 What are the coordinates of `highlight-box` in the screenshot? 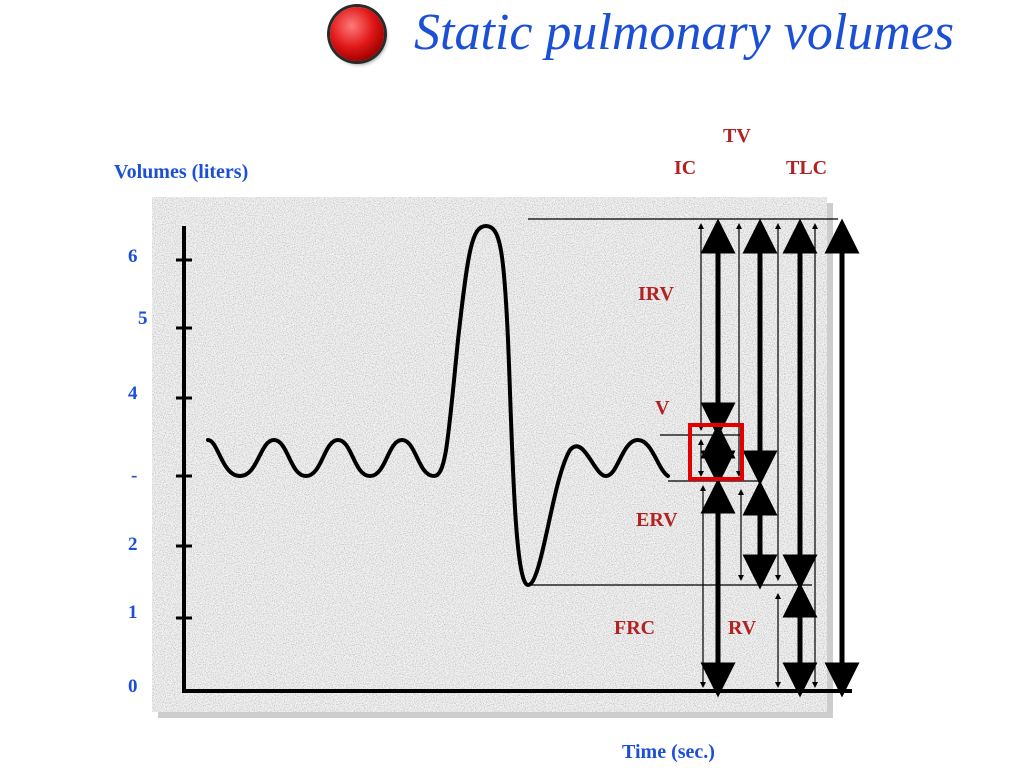 It's located at (716, 452).